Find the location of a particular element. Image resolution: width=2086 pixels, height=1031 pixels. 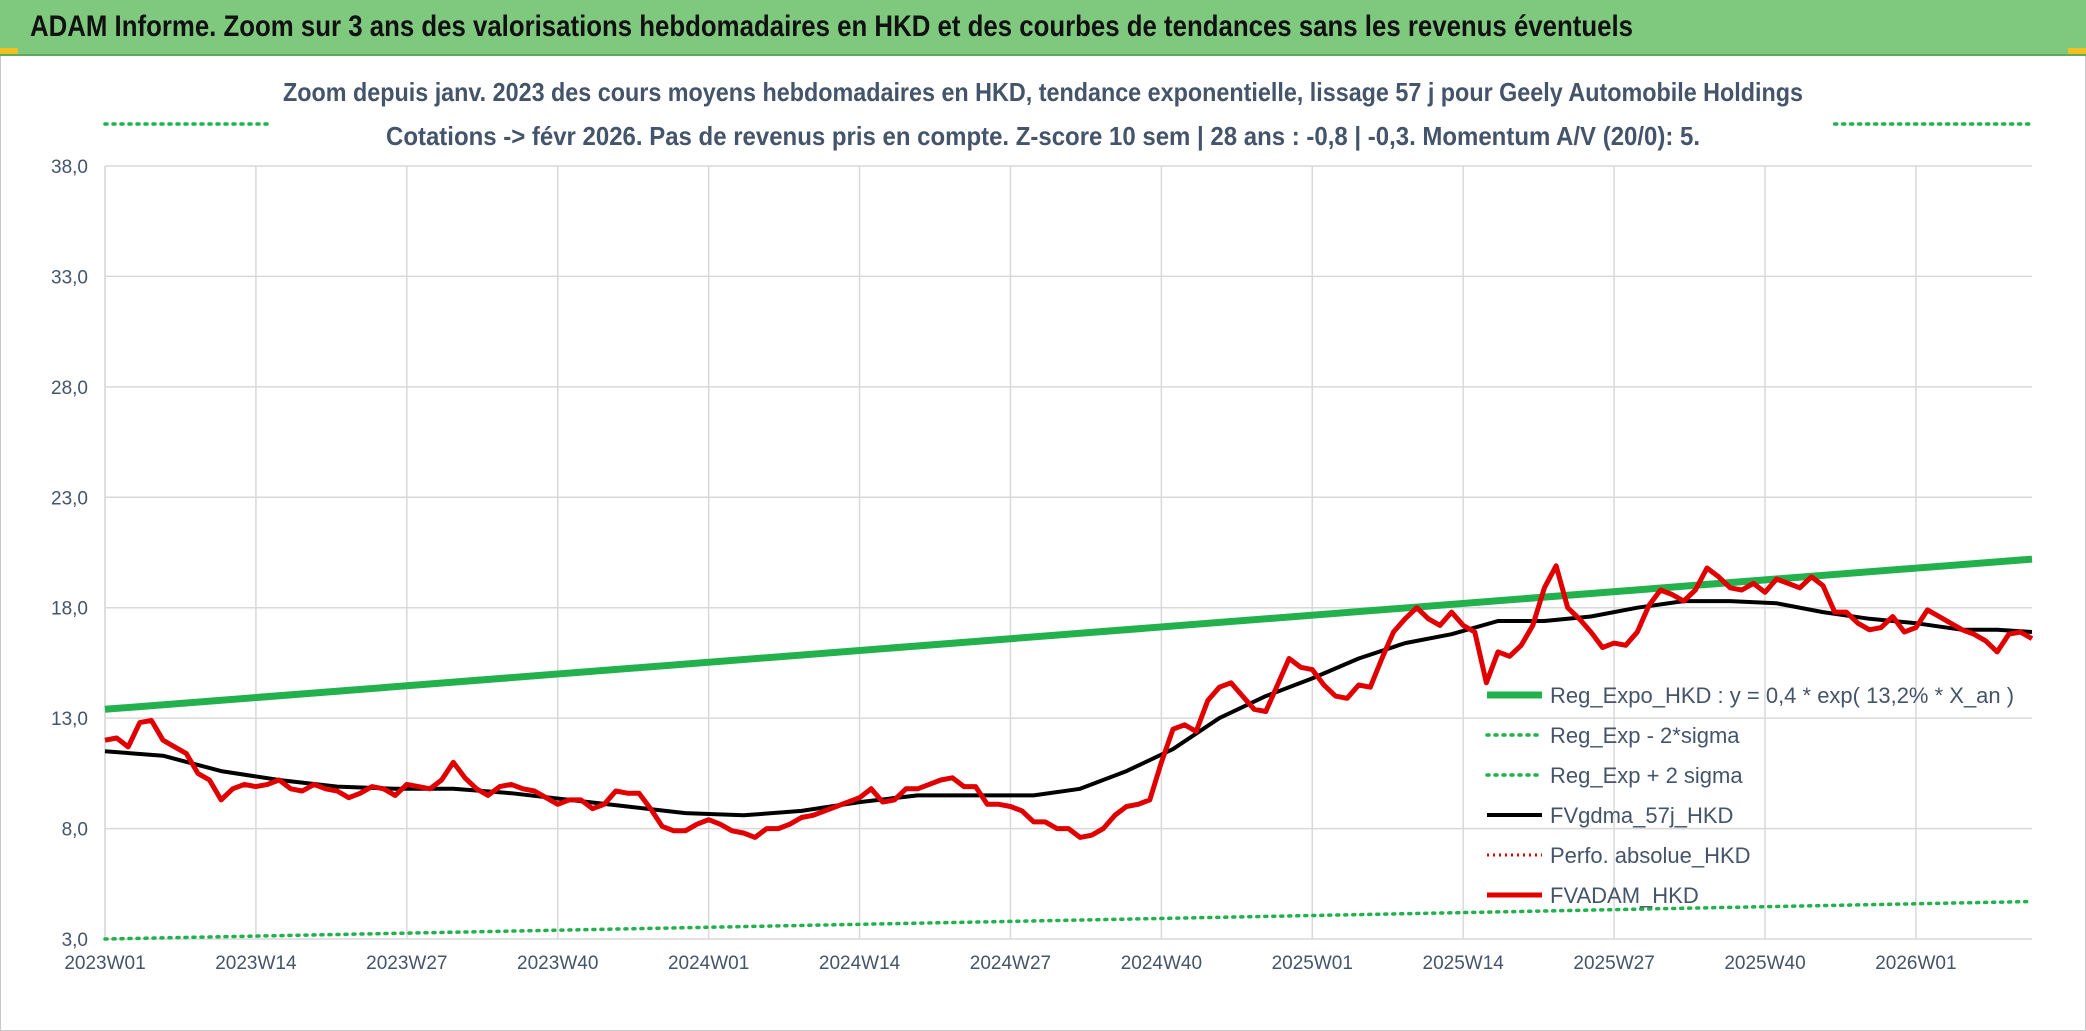

x-tick-label: 2023W40 is located at coordinates (557, 963).